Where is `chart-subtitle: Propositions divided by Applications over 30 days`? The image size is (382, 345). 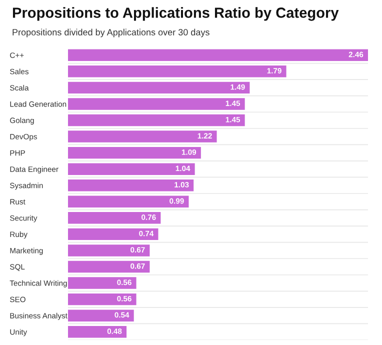
chart-subtitle: Propositions divided by Applications over 30 days is located at coordinates (111, 33).